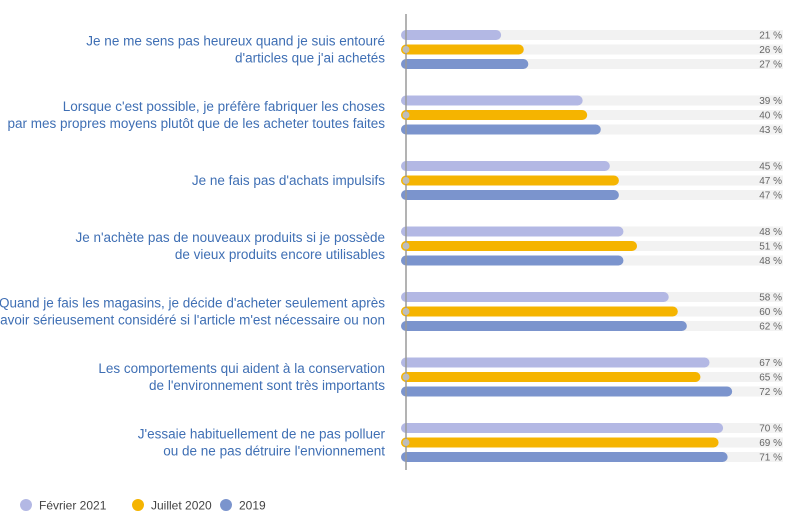 This screenshot has width=800, height=530. Describe the element at coordinates (770, 443) in the screenshot. I see `value-label: 69 %` at that location.